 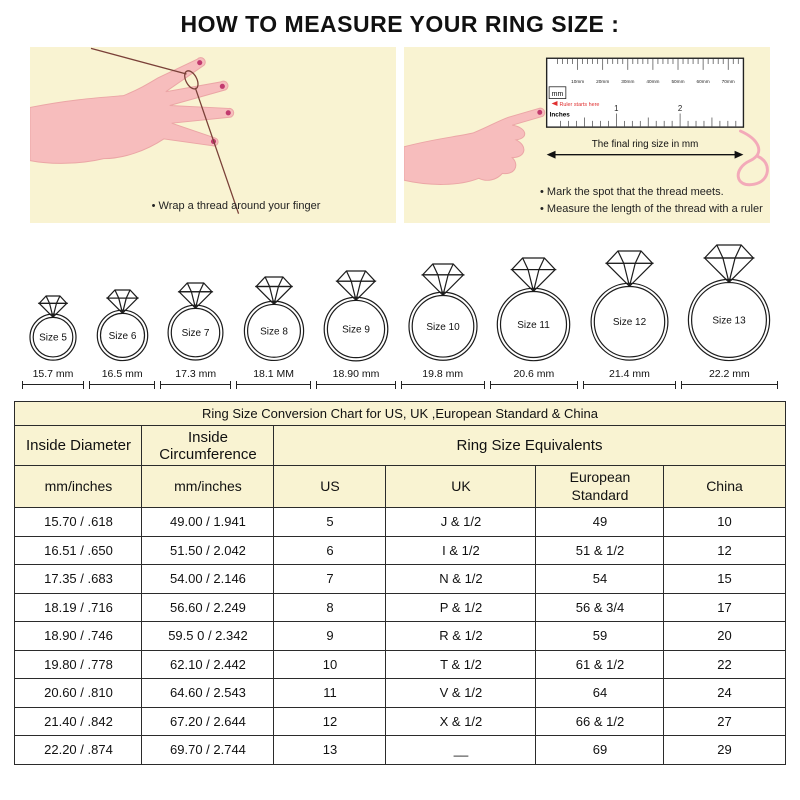 I want to click on table-cell: I & 1/2, so click(x=461, y=550).